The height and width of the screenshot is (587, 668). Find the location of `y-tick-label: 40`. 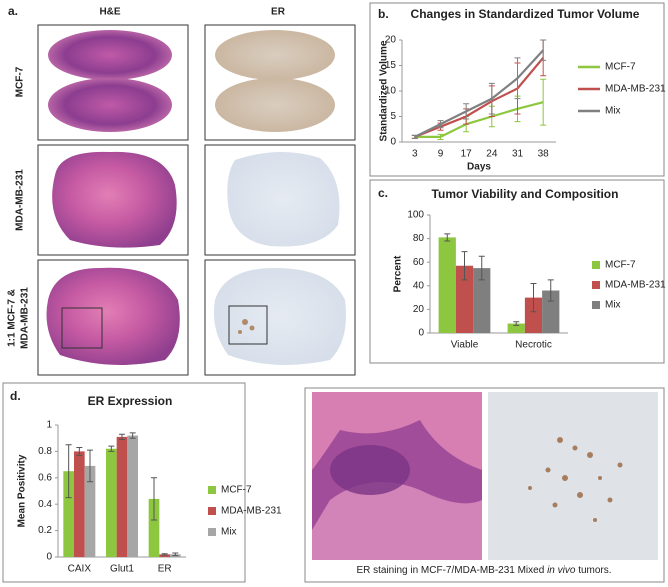

y-tick-label: 40 is located at coordinates (419, 285).